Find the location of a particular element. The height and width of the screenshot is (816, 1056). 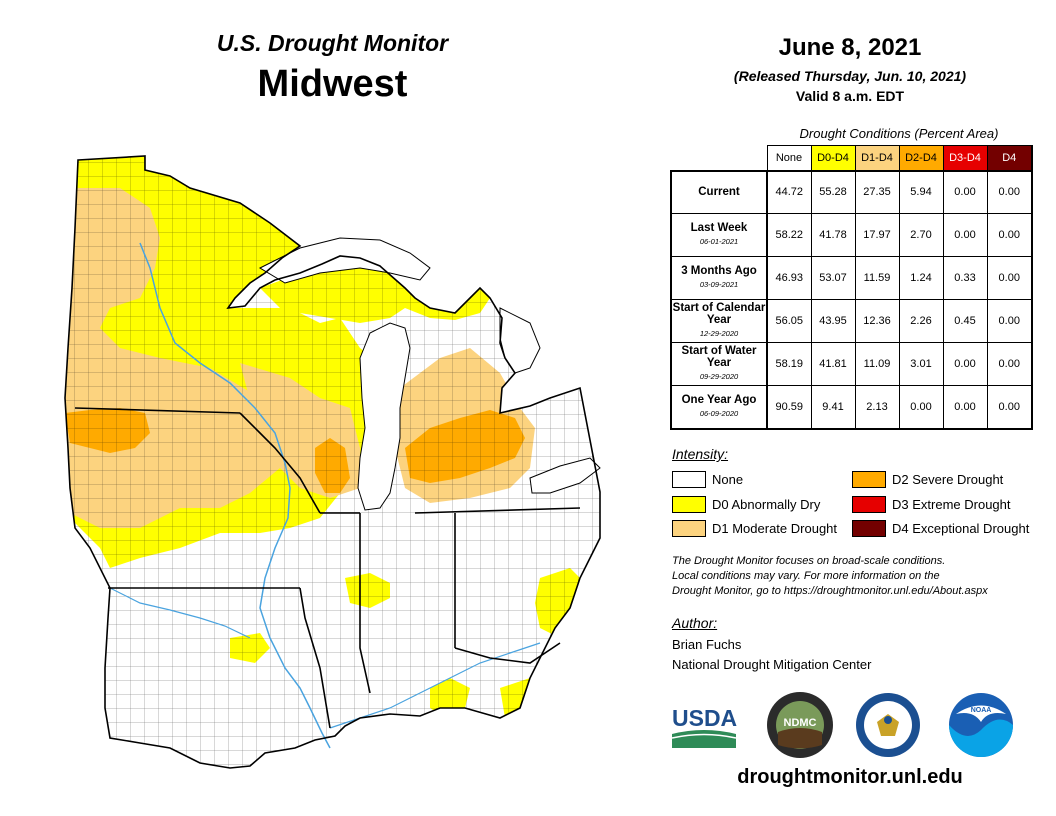

valid-time: Valid 8 a.m. EDT is located at coordinates (850, 96).